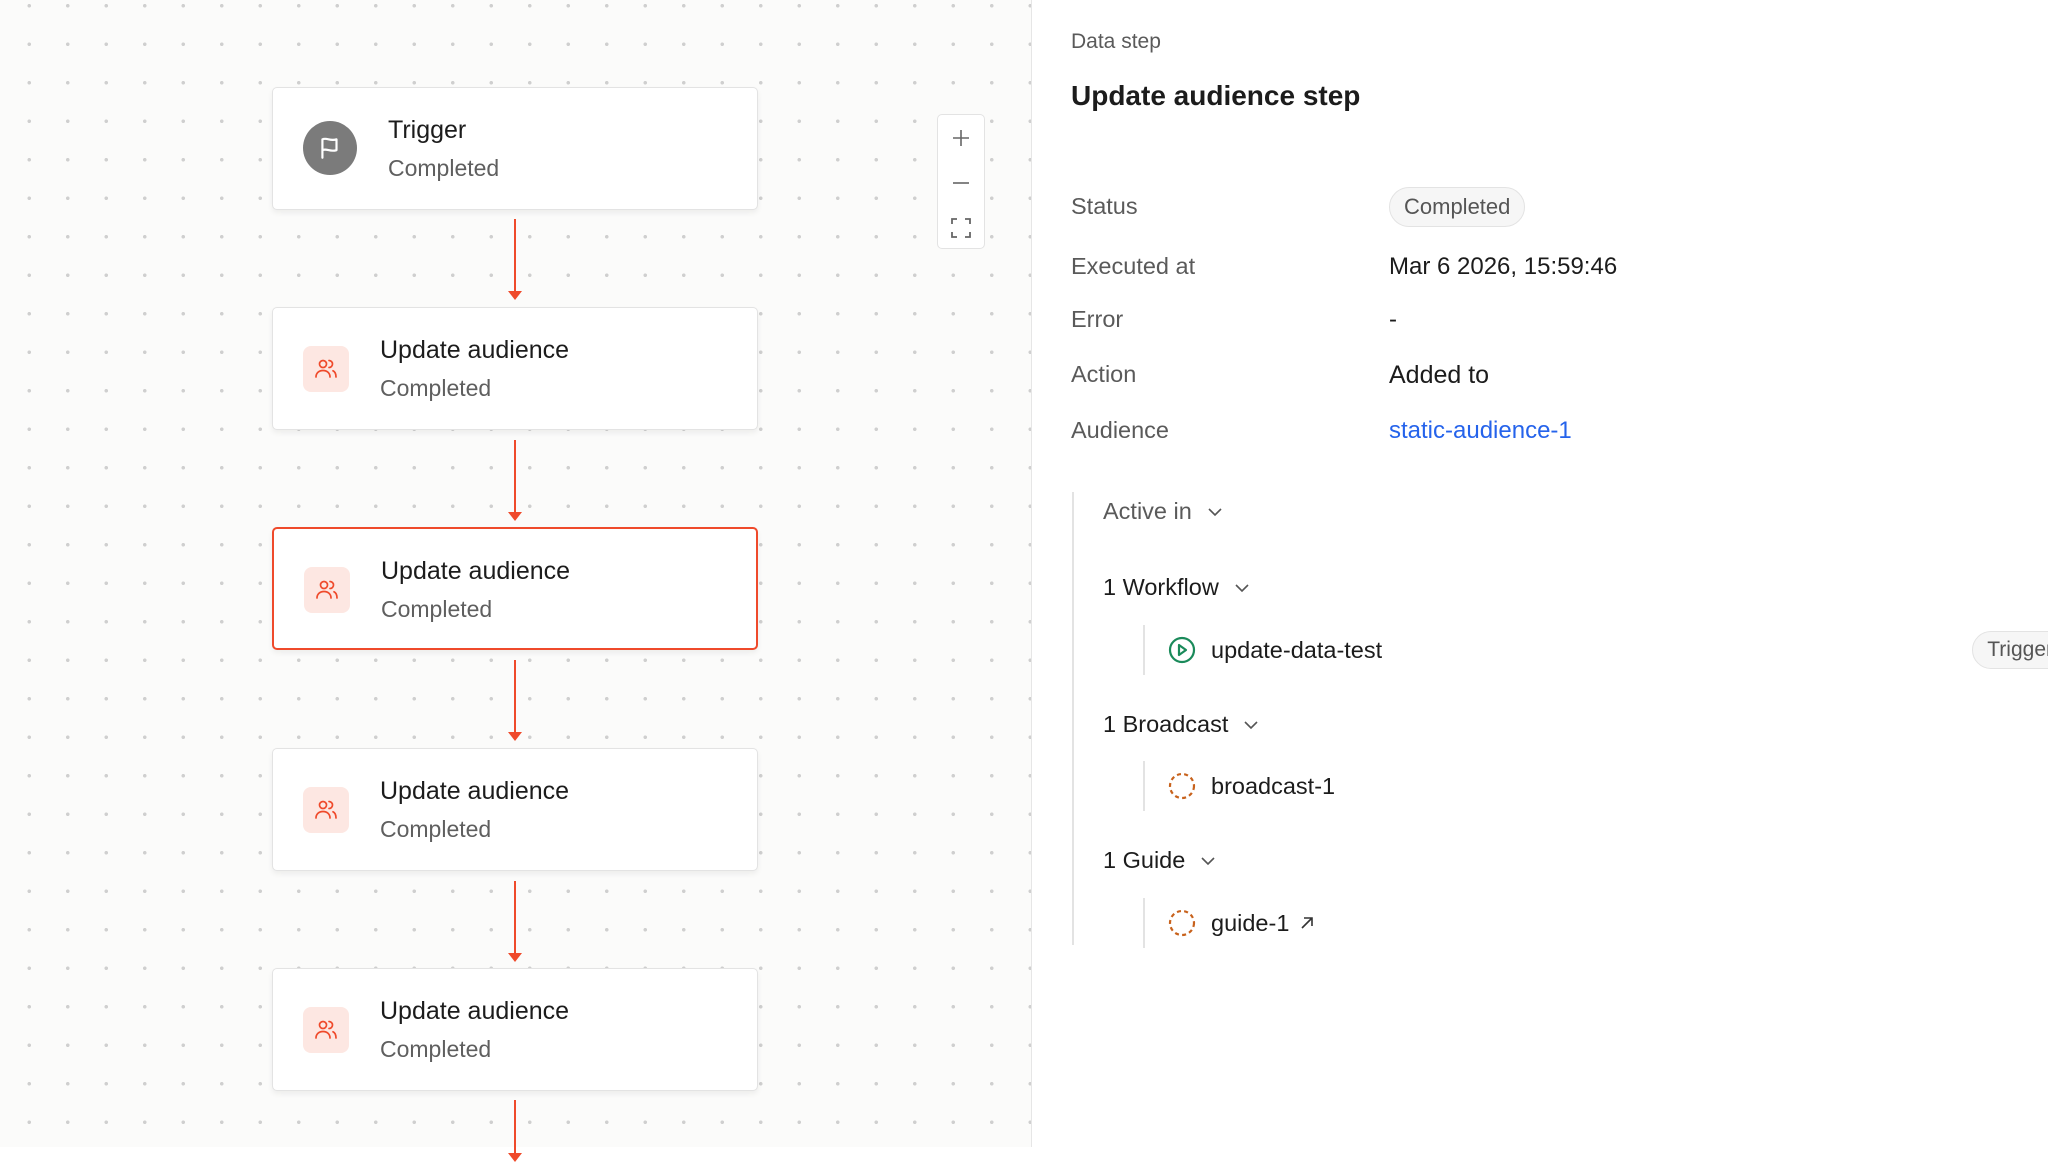 The height and width of the screenshot is (1162, 2048). I want to click on active-in-label: Active in, so click(1147, 511).